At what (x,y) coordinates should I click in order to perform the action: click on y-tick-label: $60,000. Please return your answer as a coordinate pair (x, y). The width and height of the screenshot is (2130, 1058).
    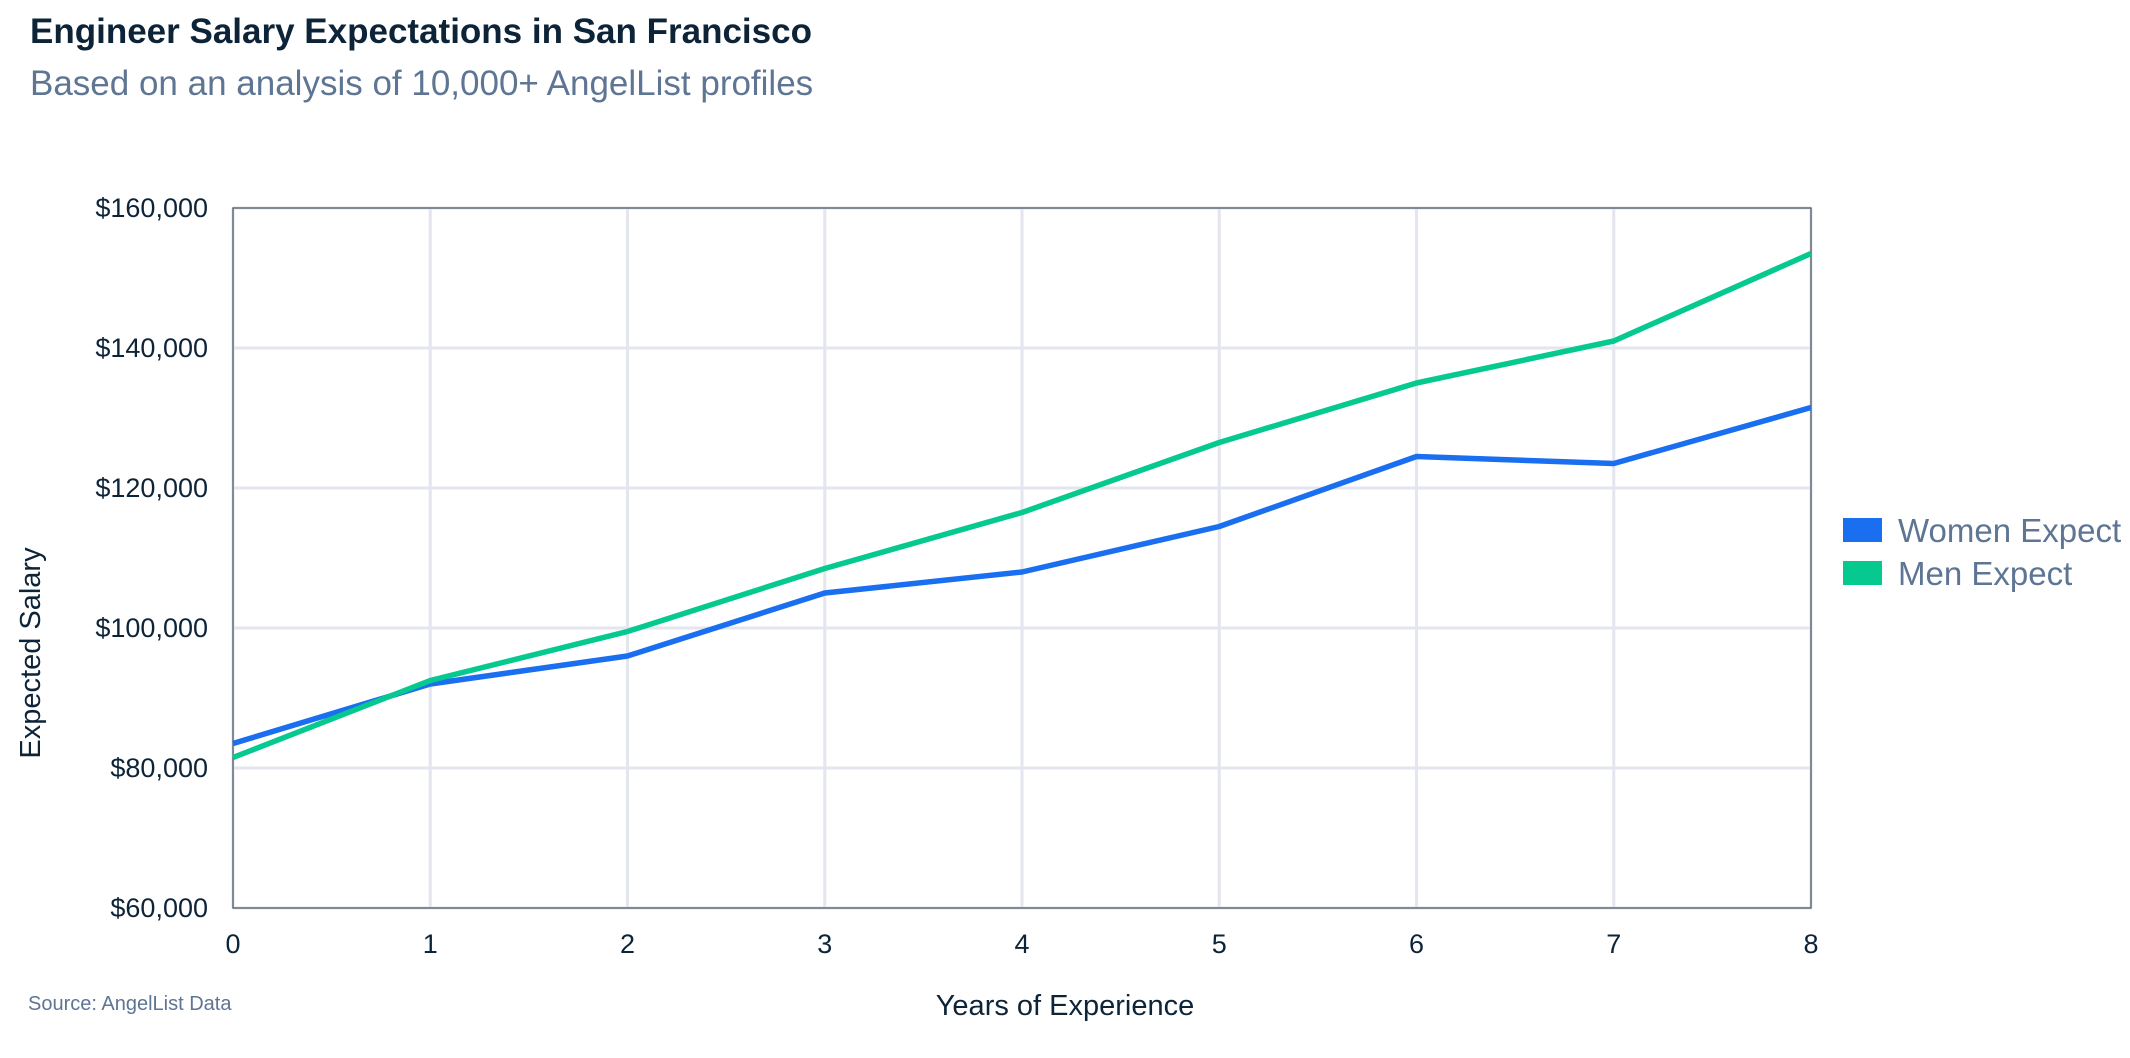
    Looking at the image, I should click on (159, 908).